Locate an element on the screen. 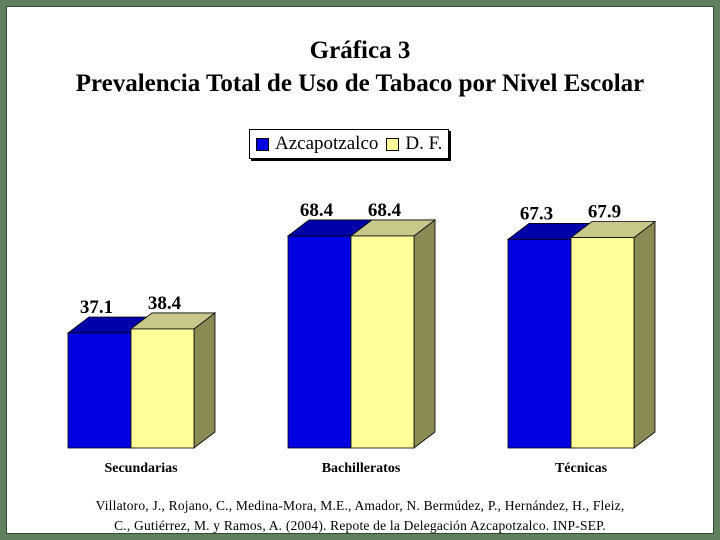  legend-item-df: D. F. is located at coordinates (414, 144).